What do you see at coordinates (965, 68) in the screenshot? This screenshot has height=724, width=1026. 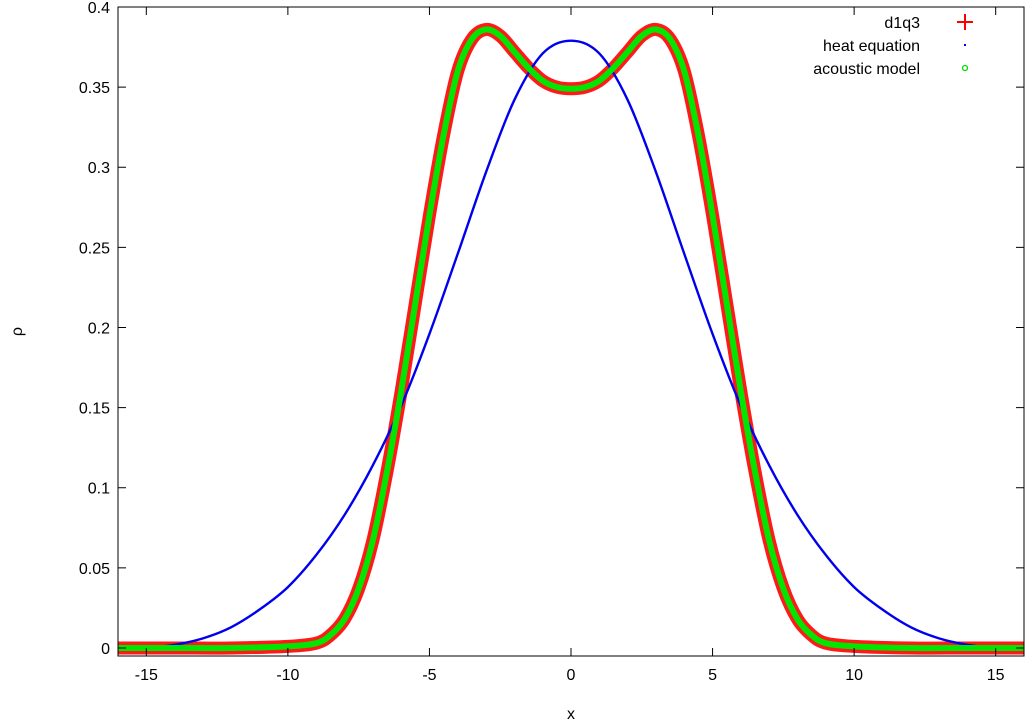 I see `legend-circle-icon` at bounding box center [965, 68].